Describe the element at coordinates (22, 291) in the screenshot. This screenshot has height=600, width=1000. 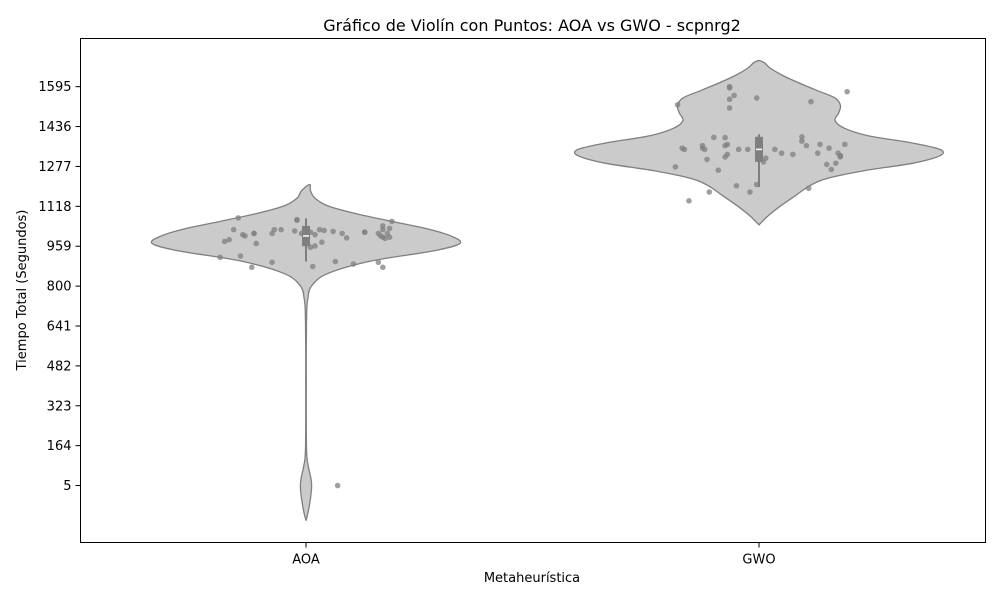
I see `y-axis-label: Tiempo Total (Segundos)` at that location.